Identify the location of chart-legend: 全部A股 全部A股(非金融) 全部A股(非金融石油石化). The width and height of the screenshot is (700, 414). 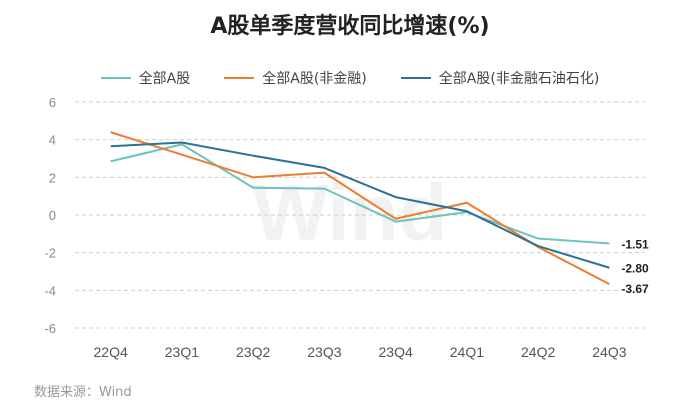
(350, 78).